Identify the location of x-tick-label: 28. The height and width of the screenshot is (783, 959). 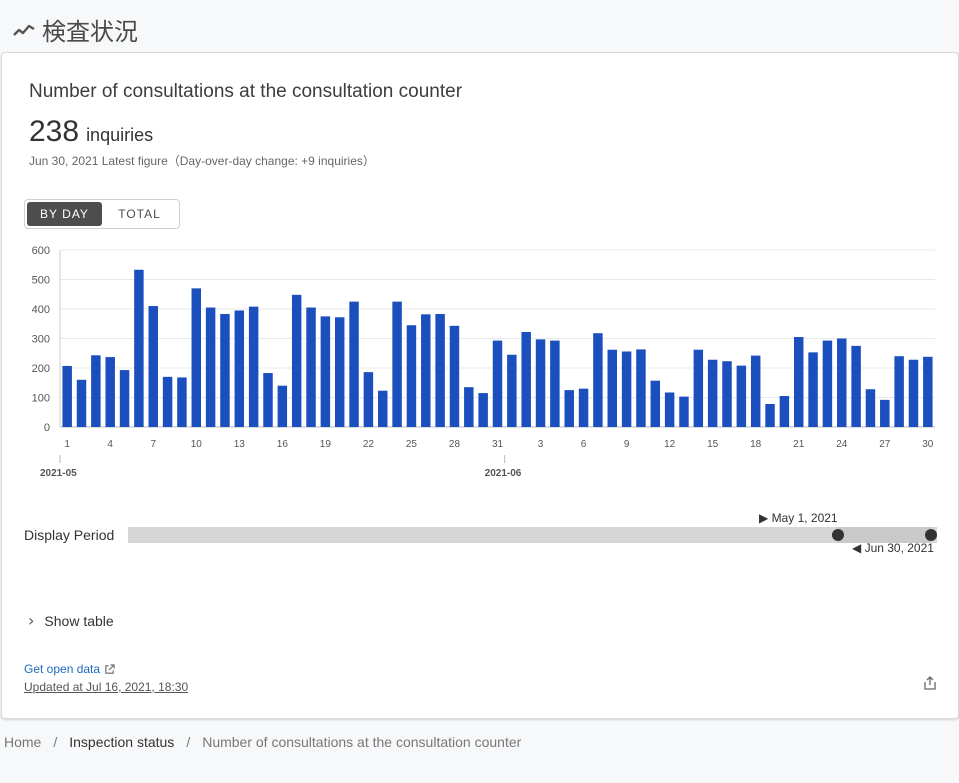
(455, 444).